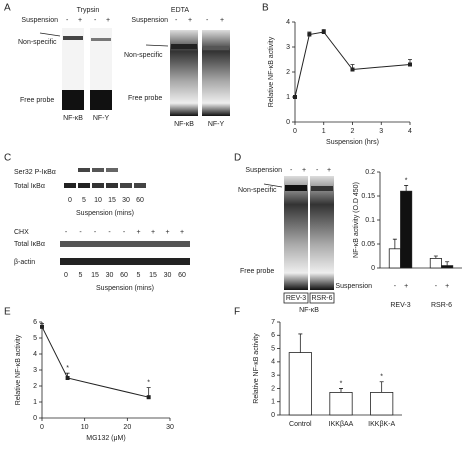 Image resolution: width=474 pixels, height=450 pixels. I want to click on group-label: NF-κB, so click(309, 310).